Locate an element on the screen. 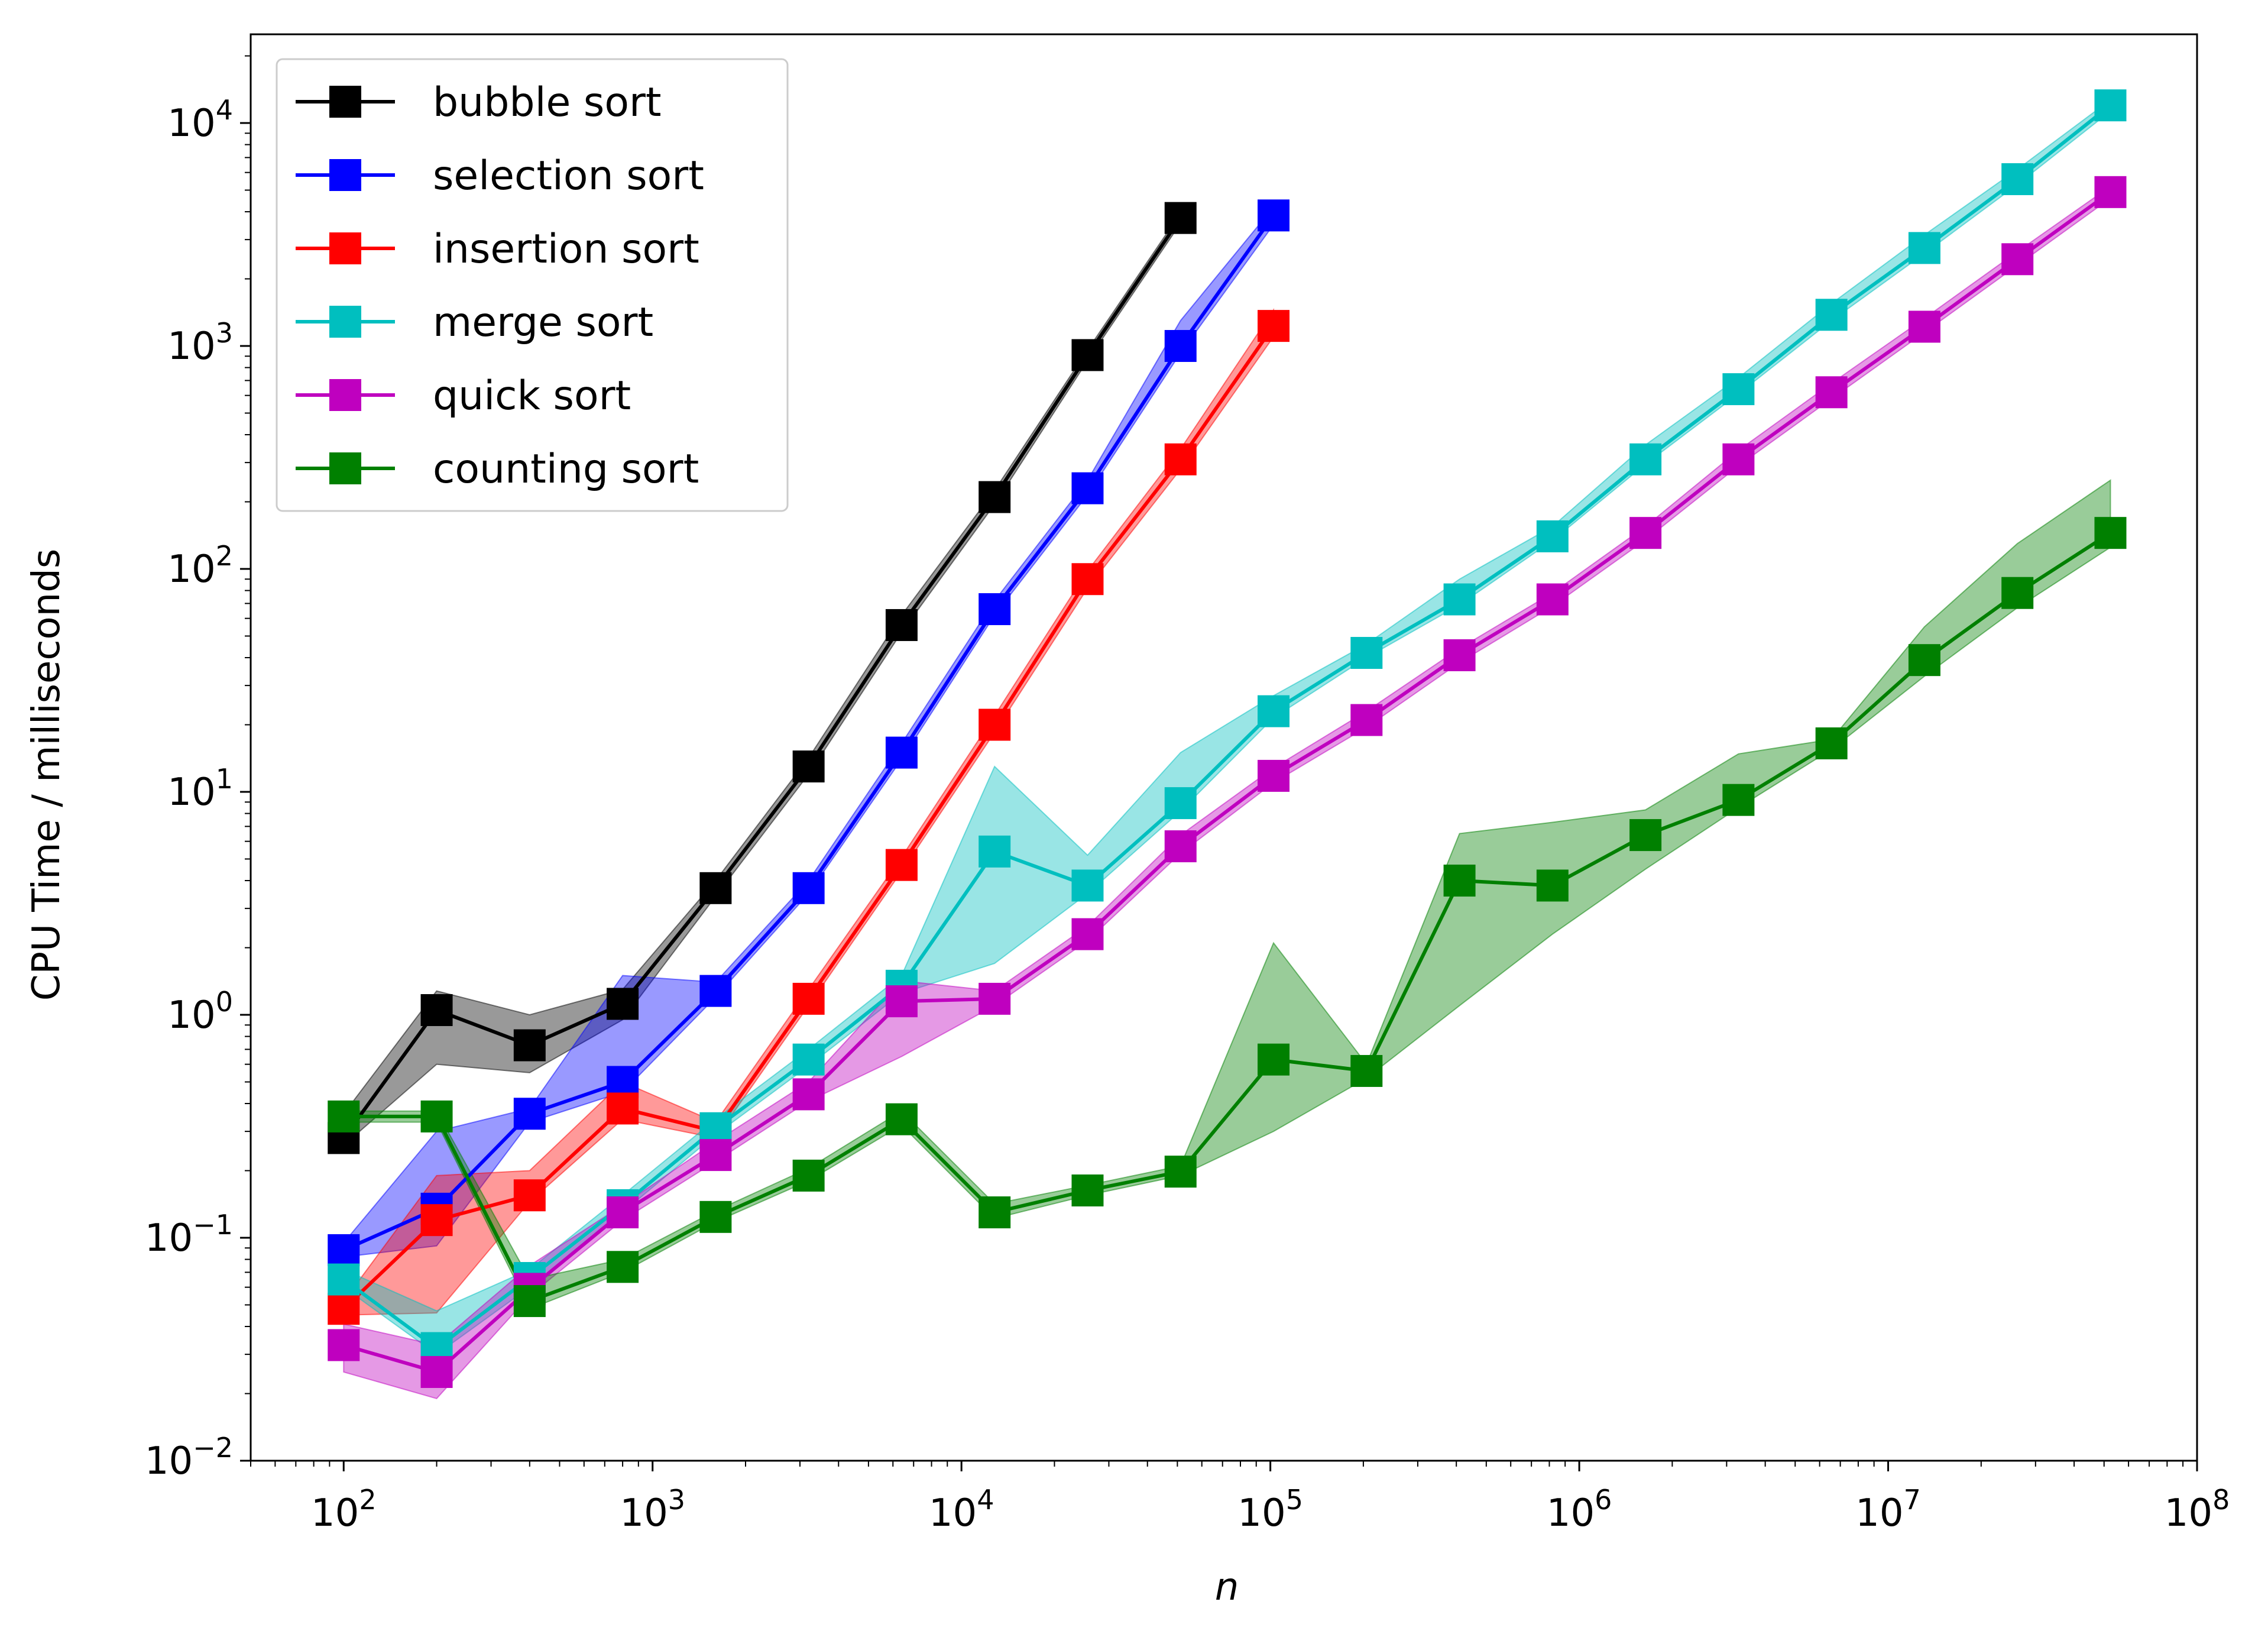 The width and height of the screenshot is (2268, 1647). x-tick-label: 10⁵ is located at coordinates (1270, 1509).